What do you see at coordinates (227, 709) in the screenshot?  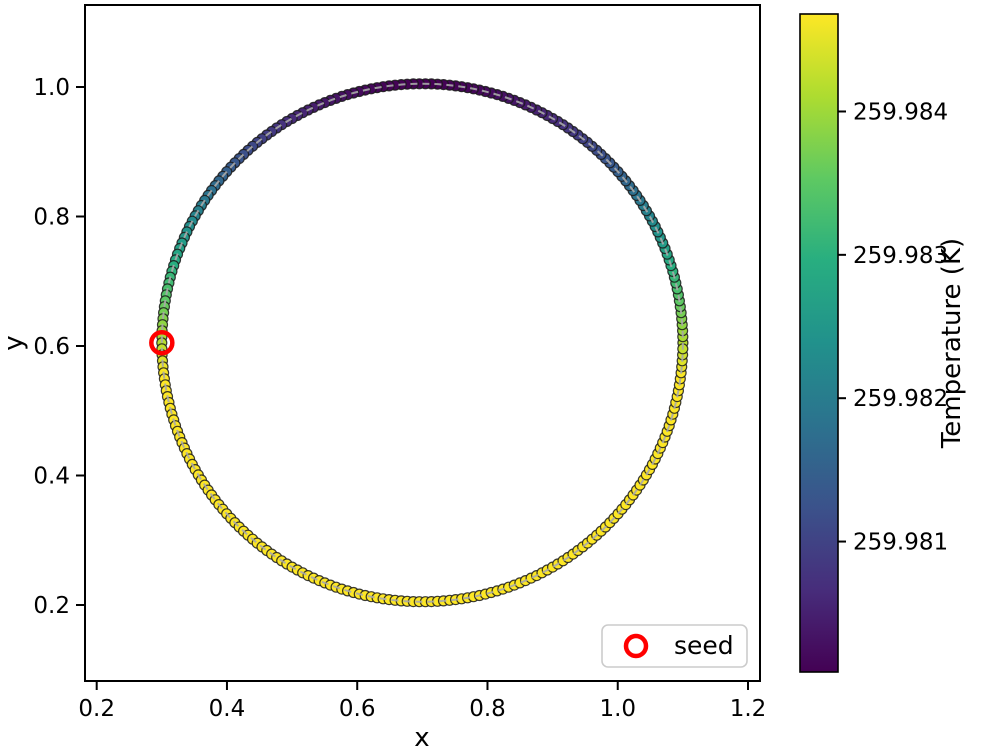 I see `x-tick-label: 0.4` at bounding box center [227, 709].